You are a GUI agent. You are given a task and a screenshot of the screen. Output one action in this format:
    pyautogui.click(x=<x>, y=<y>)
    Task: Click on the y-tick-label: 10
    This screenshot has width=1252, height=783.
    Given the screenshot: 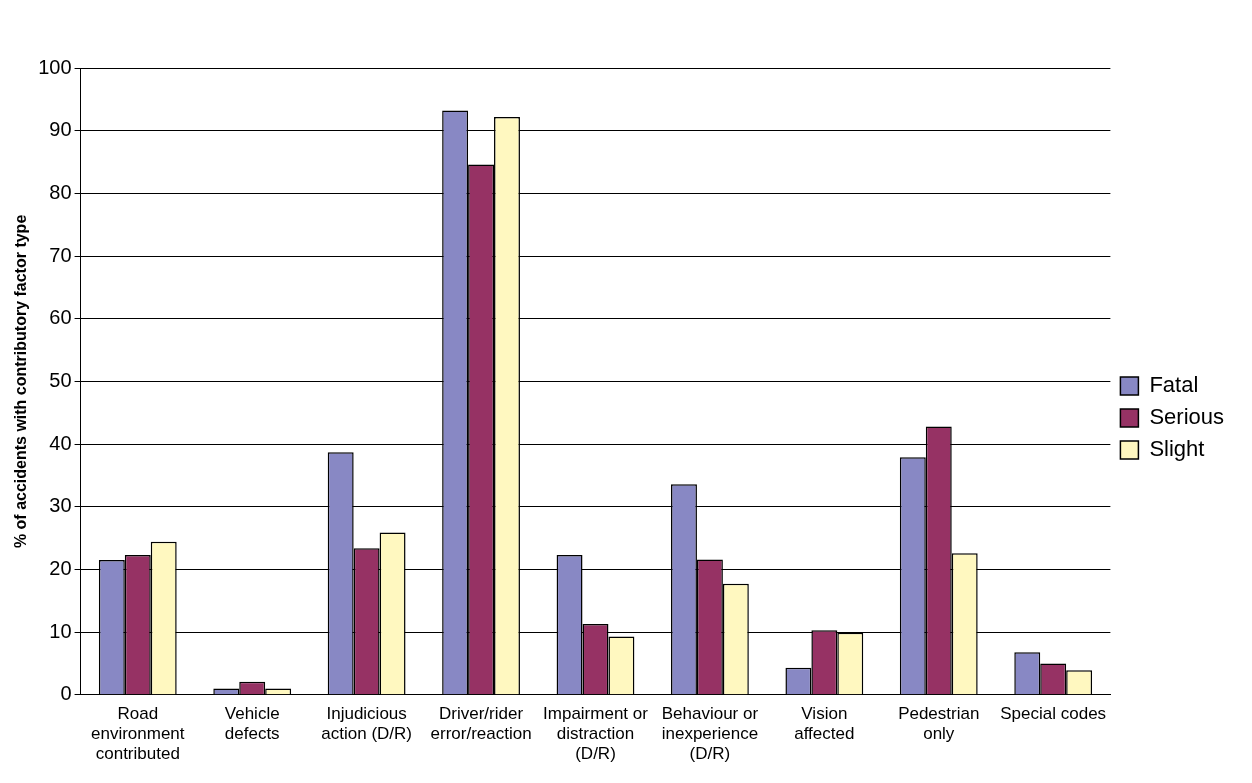 What is the action you would take?
    pyautogui.click(x=60, y=630)
    